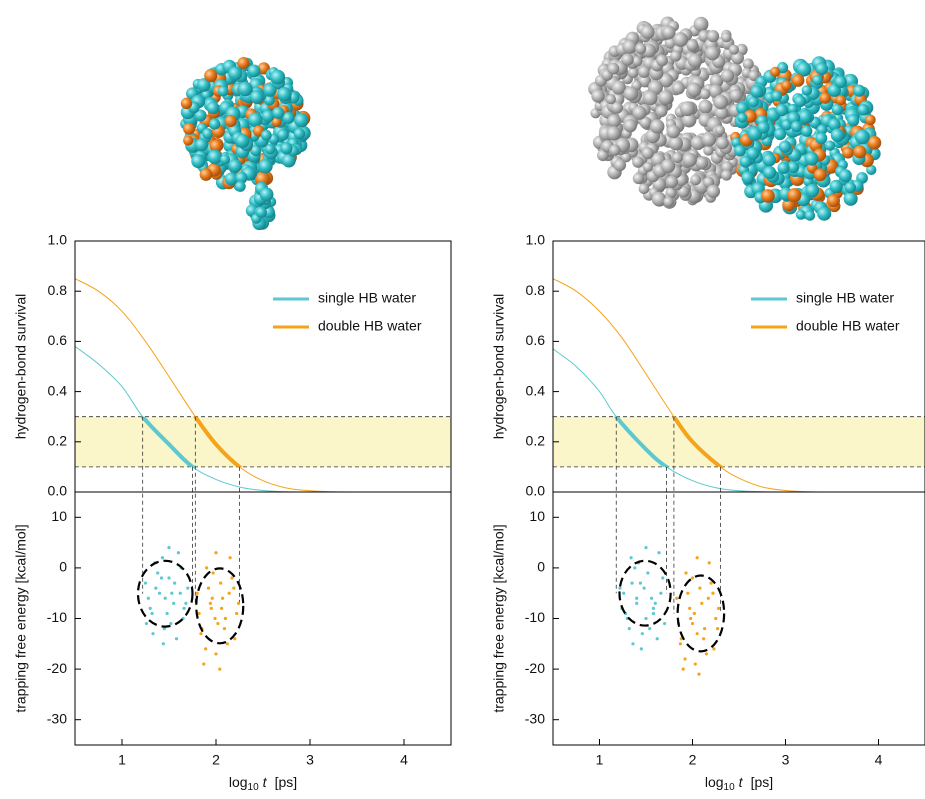 The width and height of the screenshot is (925, 799). I want to click on y-tick-label: 0.6, so click(536, 340).